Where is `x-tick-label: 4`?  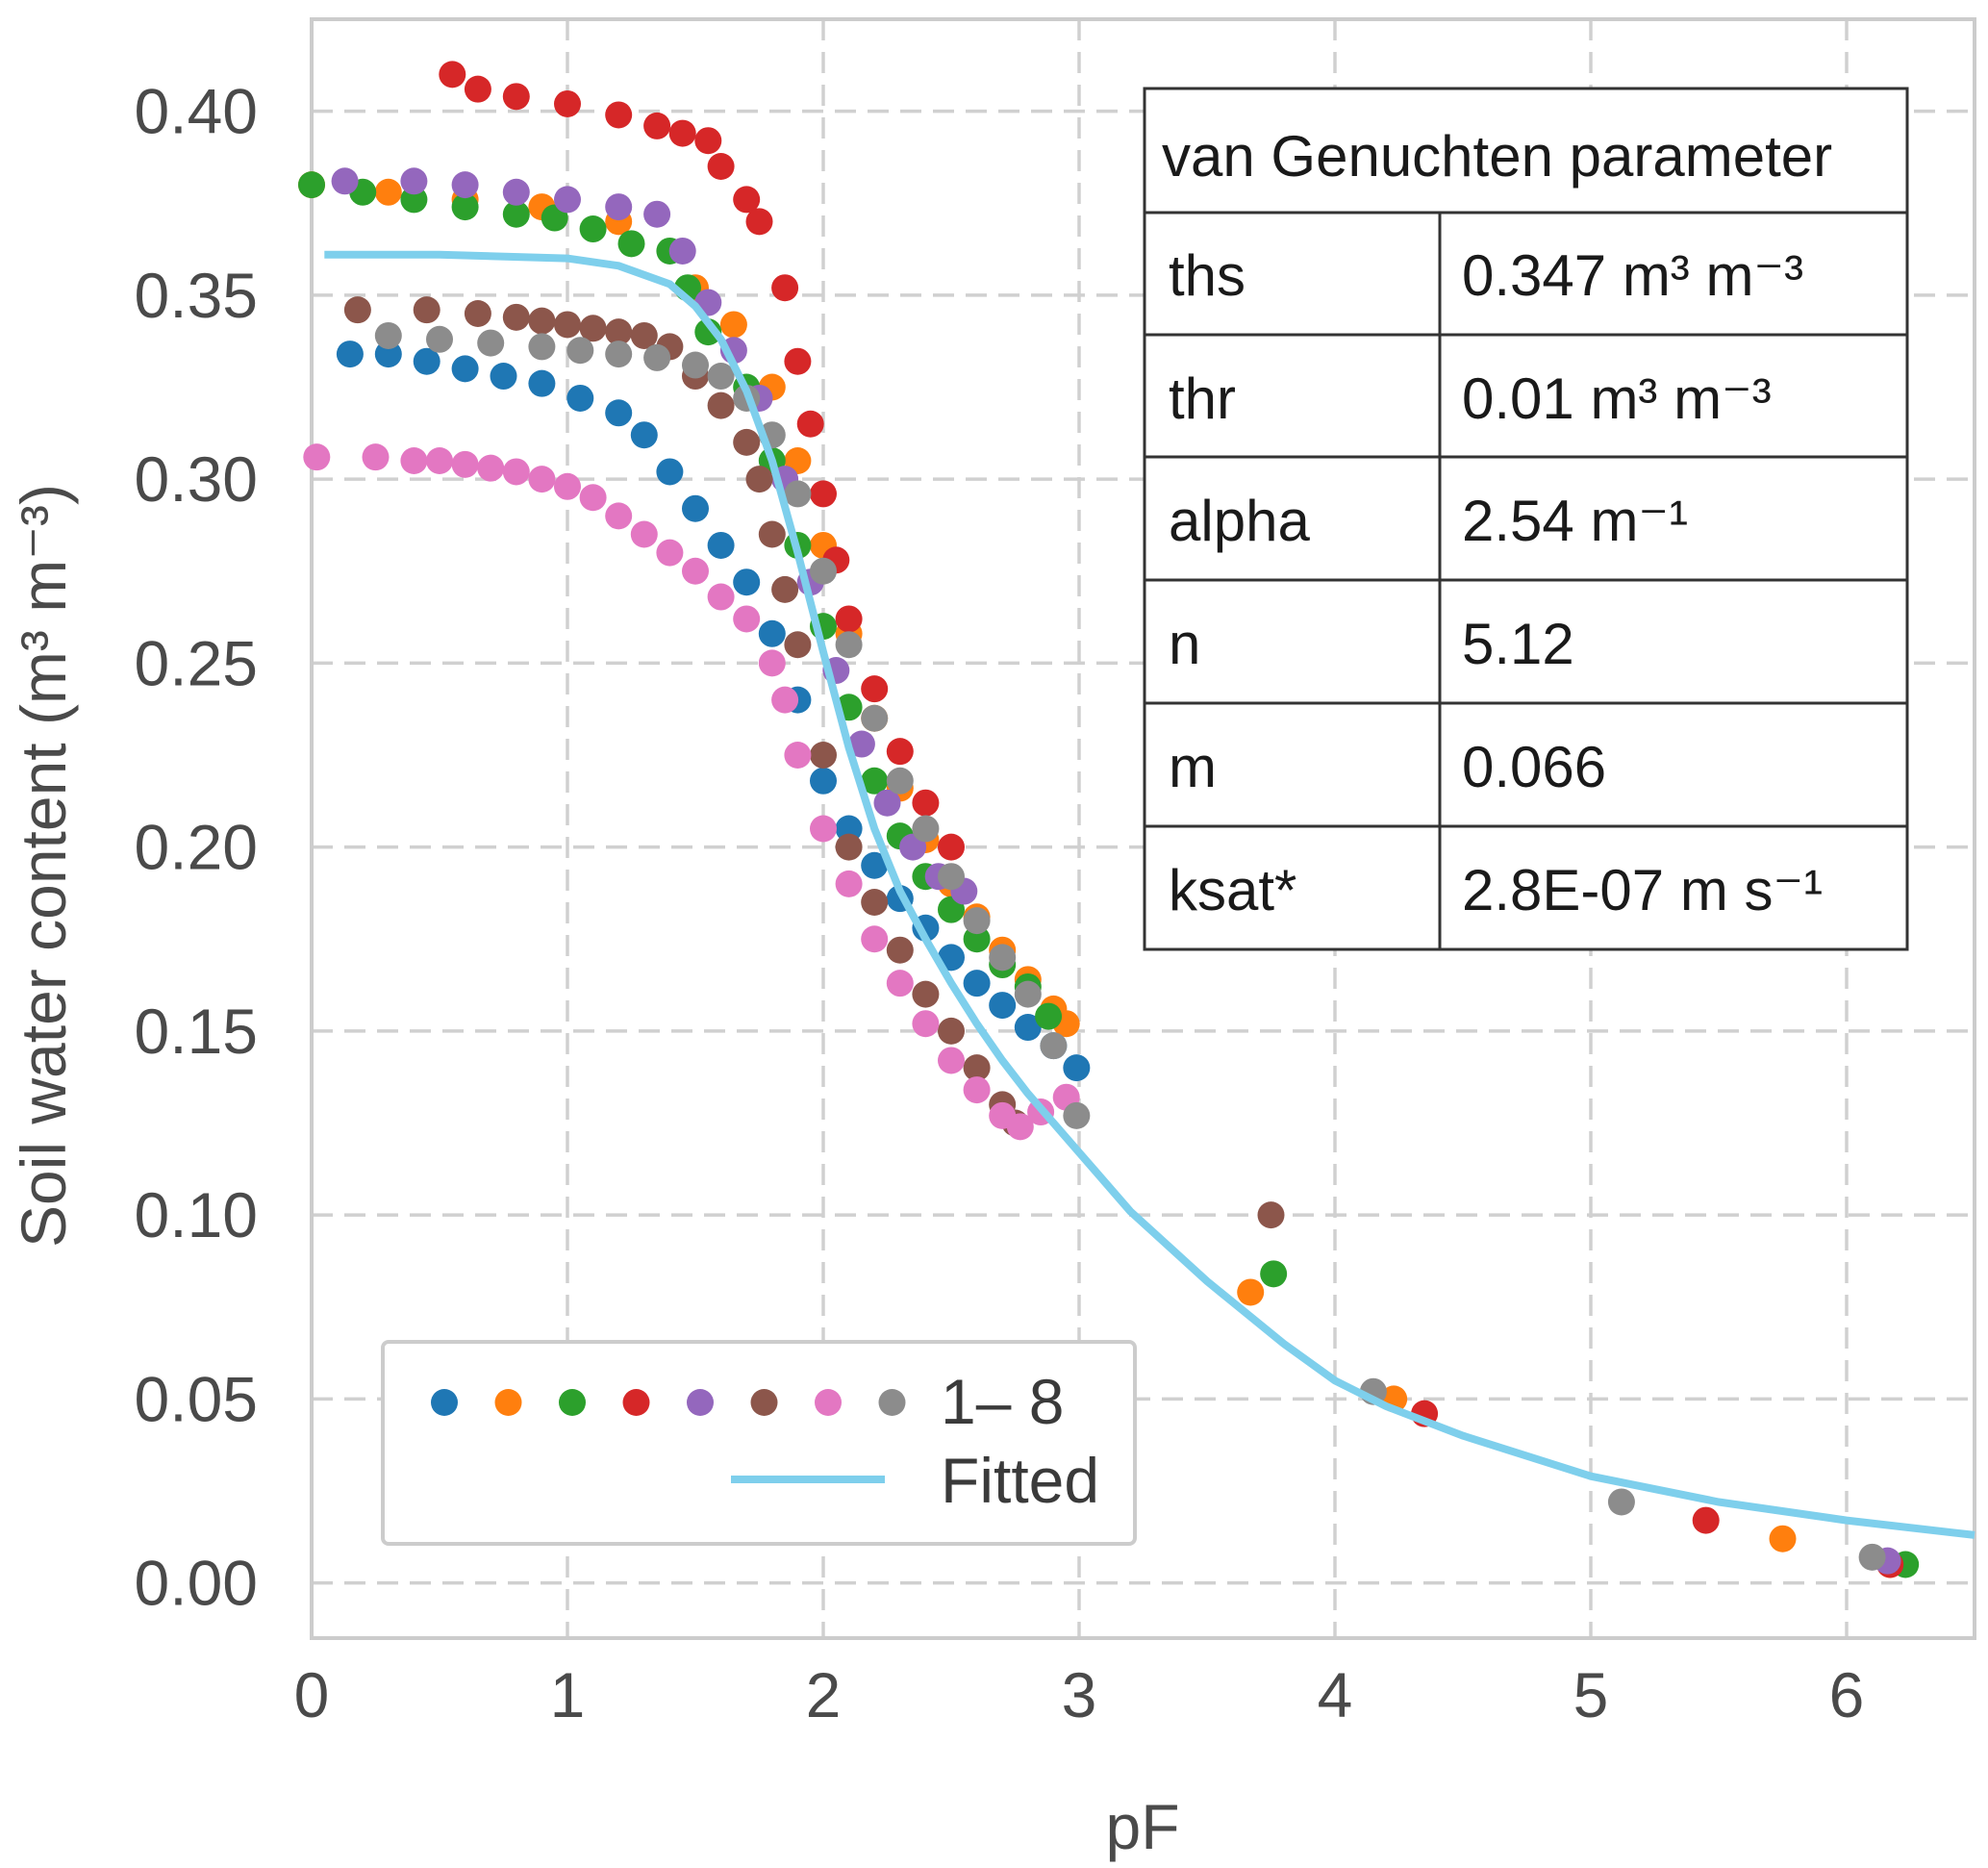 x-tick-label: 4 is located at coordinates (1335, 1694).